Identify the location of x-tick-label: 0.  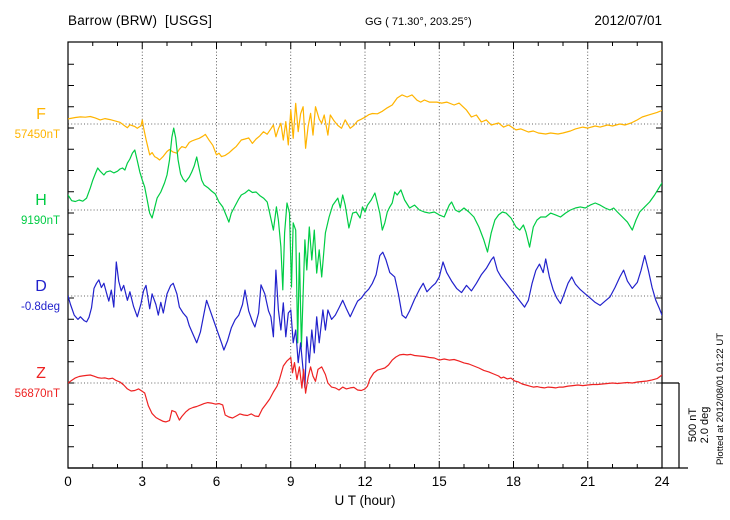
(68, 481).